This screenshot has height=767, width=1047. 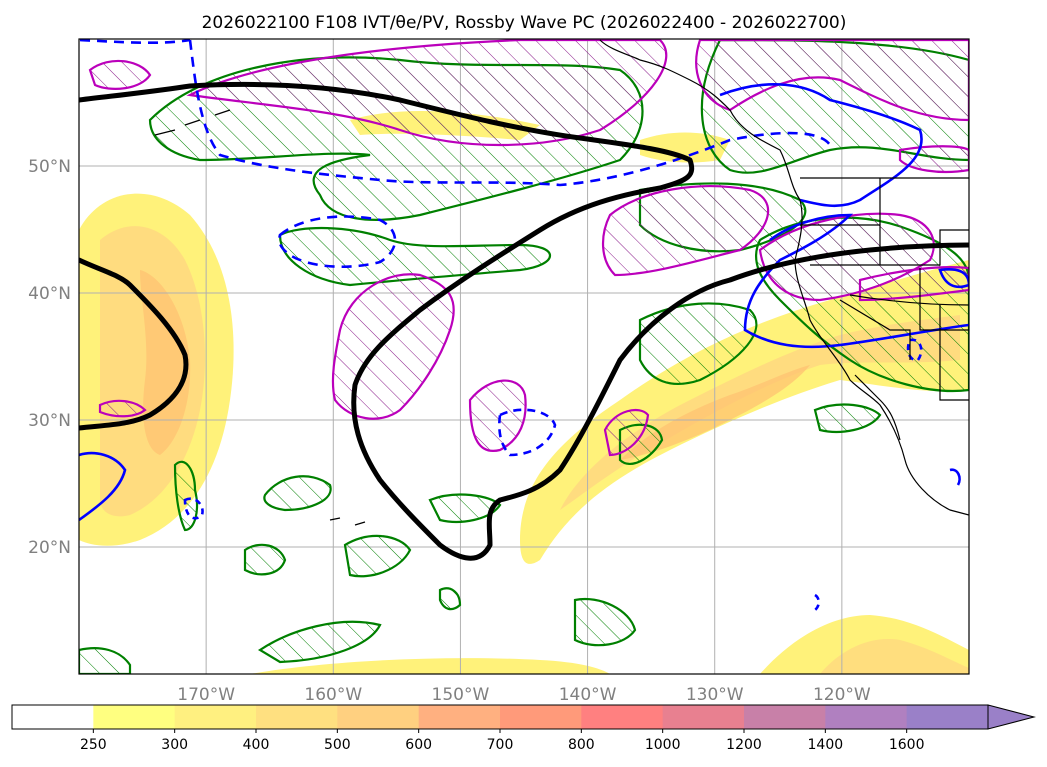 I want to click on colorbar, so click(x=523, y=717).